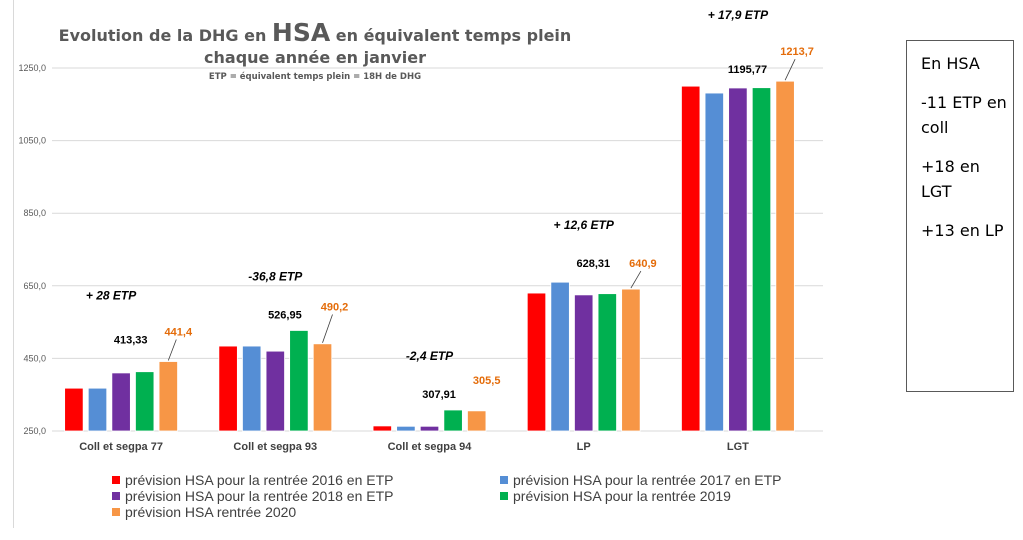  I want to click on legend-label: prévision HSA rentrée 2020, so click(211, 512).